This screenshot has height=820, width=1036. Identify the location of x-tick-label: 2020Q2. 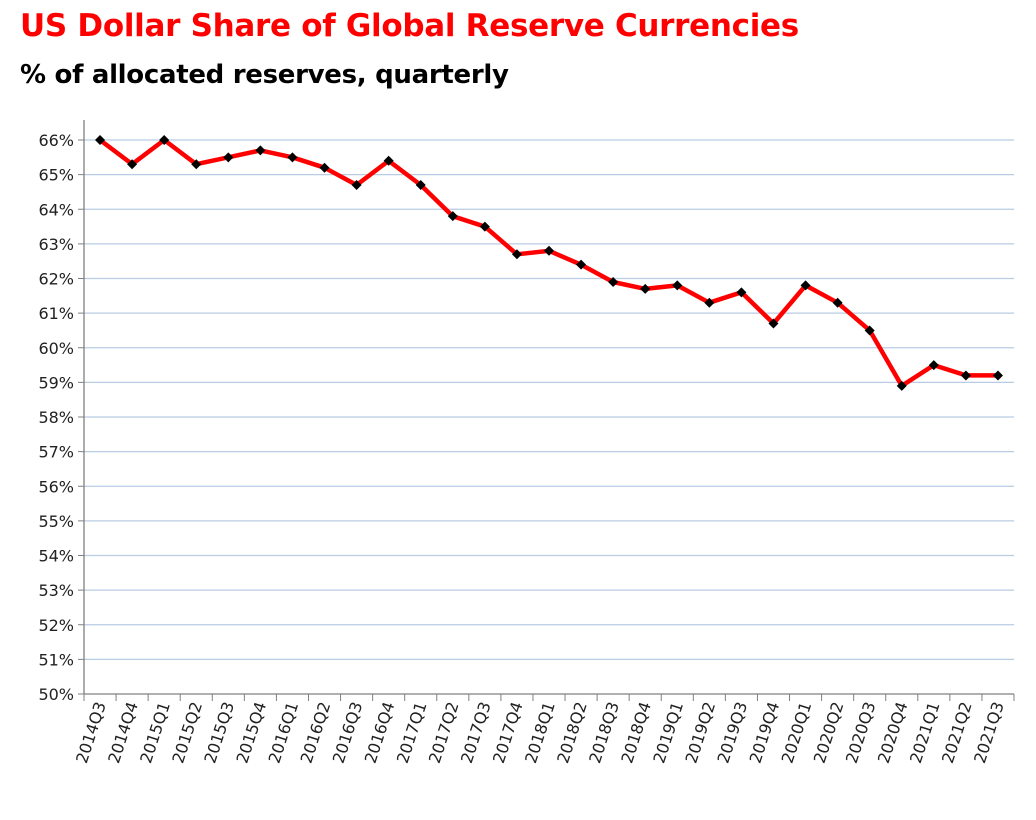
(829, 732).